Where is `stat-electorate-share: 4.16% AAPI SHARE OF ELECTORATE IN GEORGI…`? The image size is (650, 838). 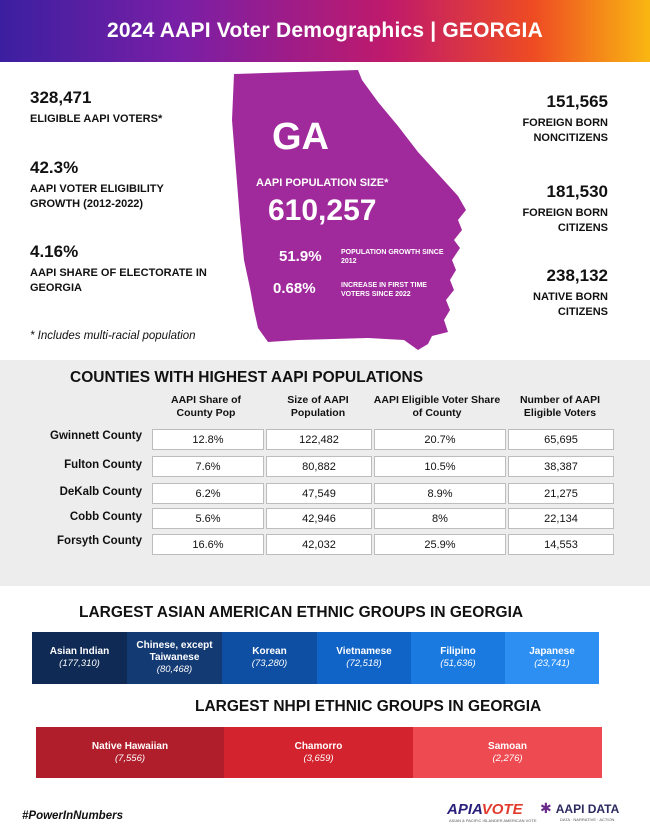
stat-electorate-share: 4.16% AAPI SHARE OF ELECTORATE IN GEORGI… is located at coordinates (120, 269).